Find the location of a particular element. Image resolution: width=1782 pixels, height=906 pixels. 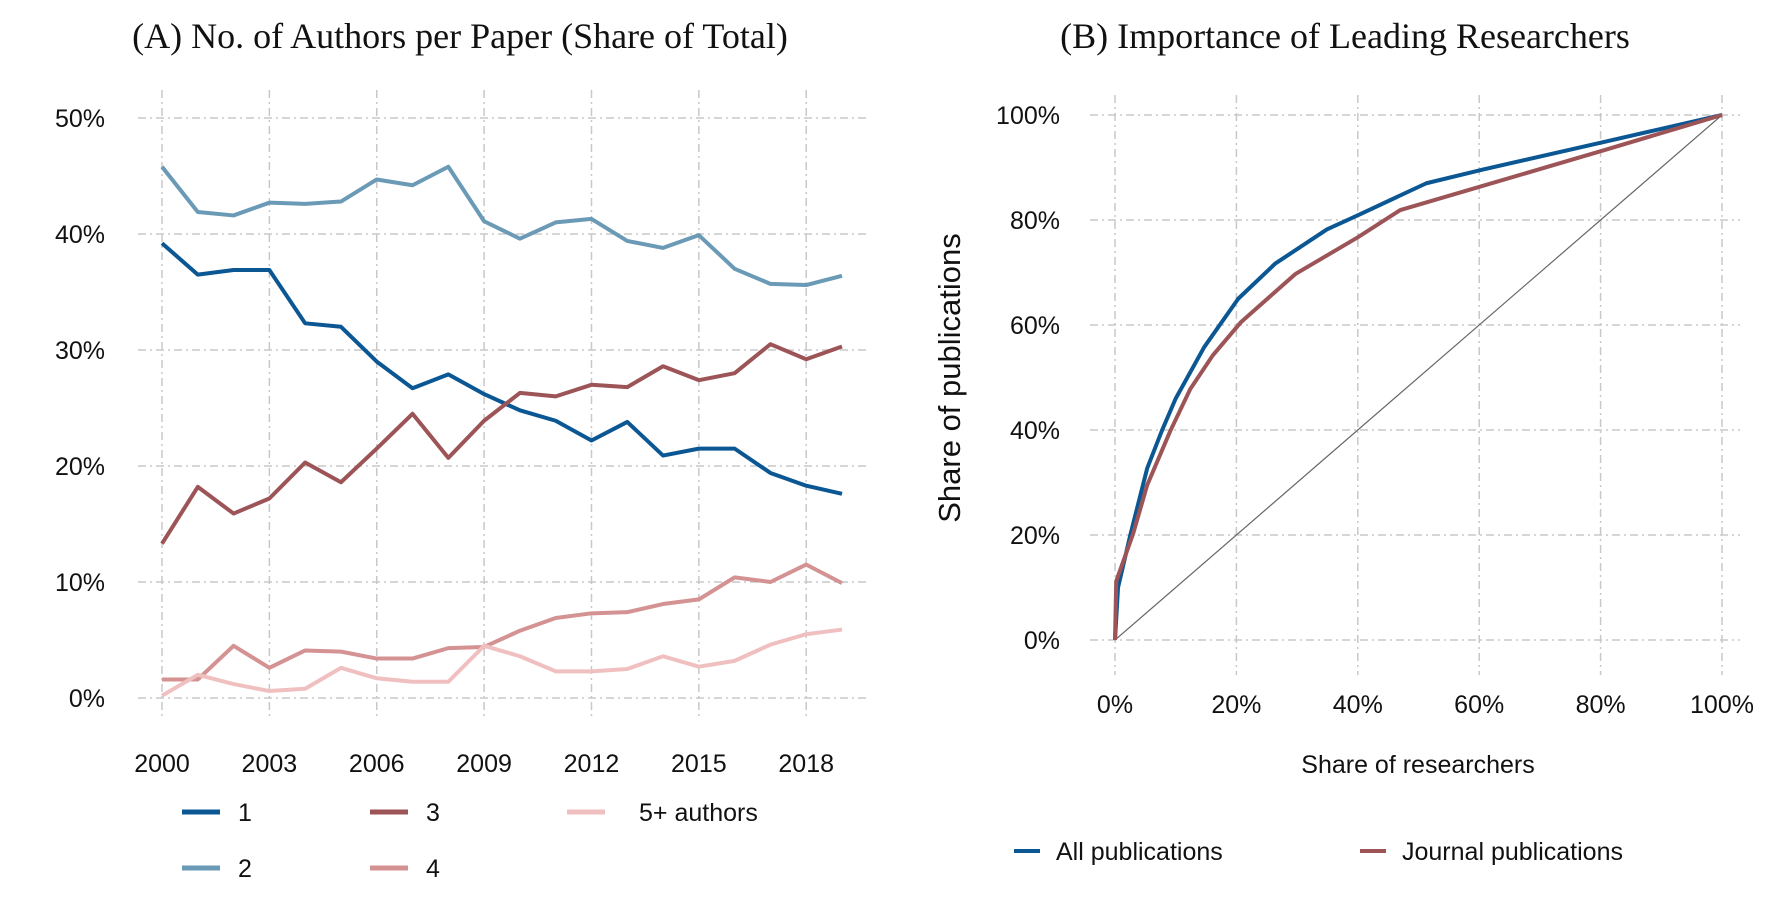

legend-label: 2 is located at coordinates (245, 869).